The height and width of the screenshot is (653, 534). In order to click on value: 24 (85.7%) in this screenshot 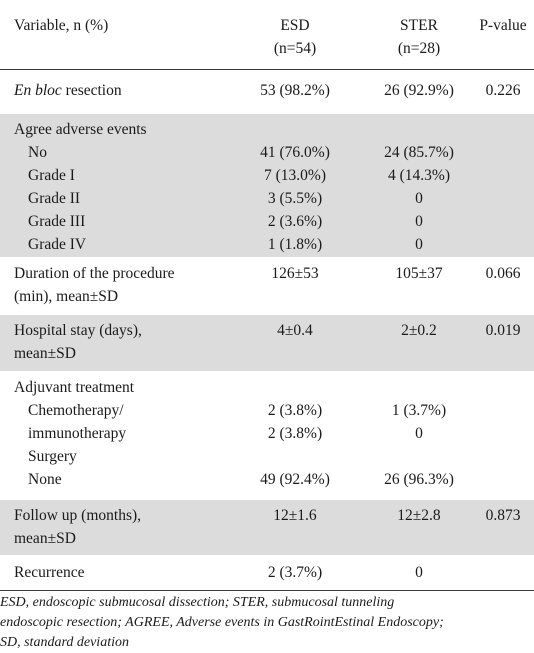, I will do `click(419, 152)`.